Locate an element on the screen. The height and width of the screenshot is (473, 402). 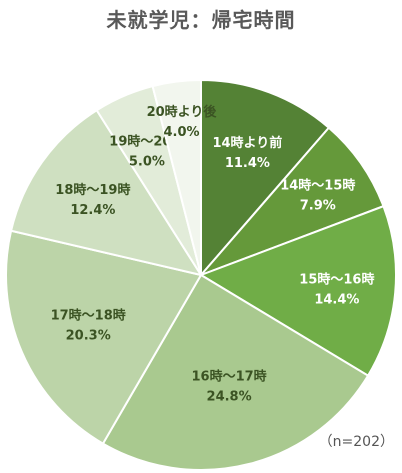
slice-value-label: 7.9% is located at coordinates (318, 206).